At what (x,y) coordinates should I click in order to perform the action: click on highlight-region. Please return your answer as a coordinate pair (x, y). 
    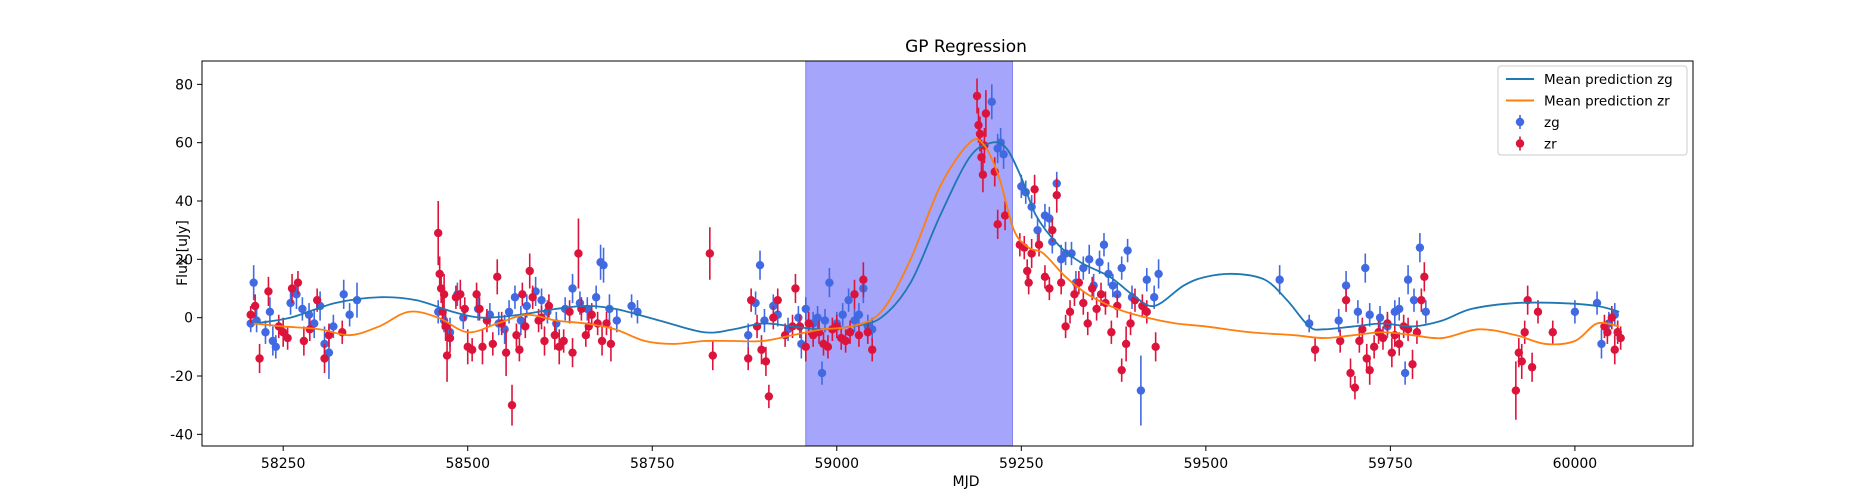
    Looking at the image, I should click on (909, 253).